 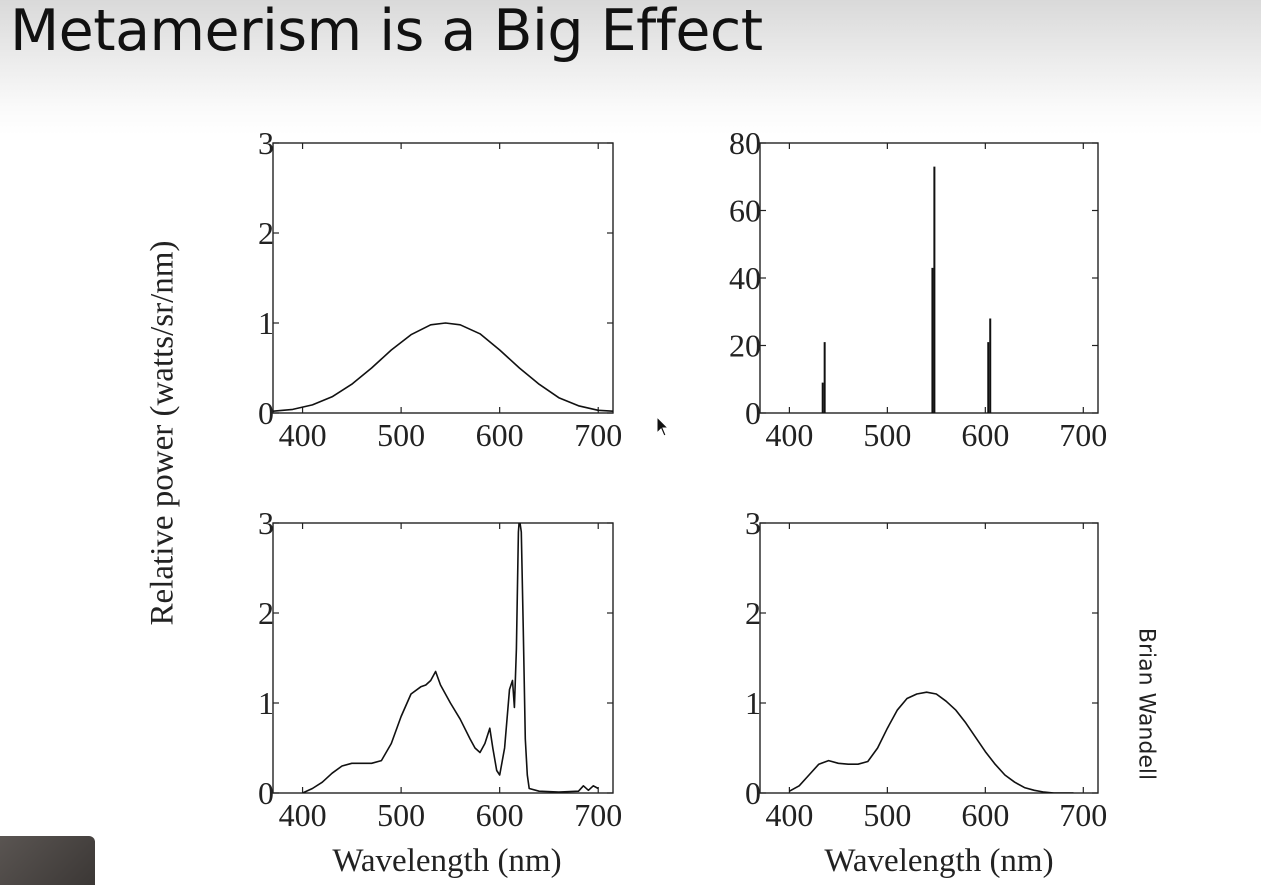 I want to click on x-axis-label-left: Wavelength (nm), so click(x=447, y=861).